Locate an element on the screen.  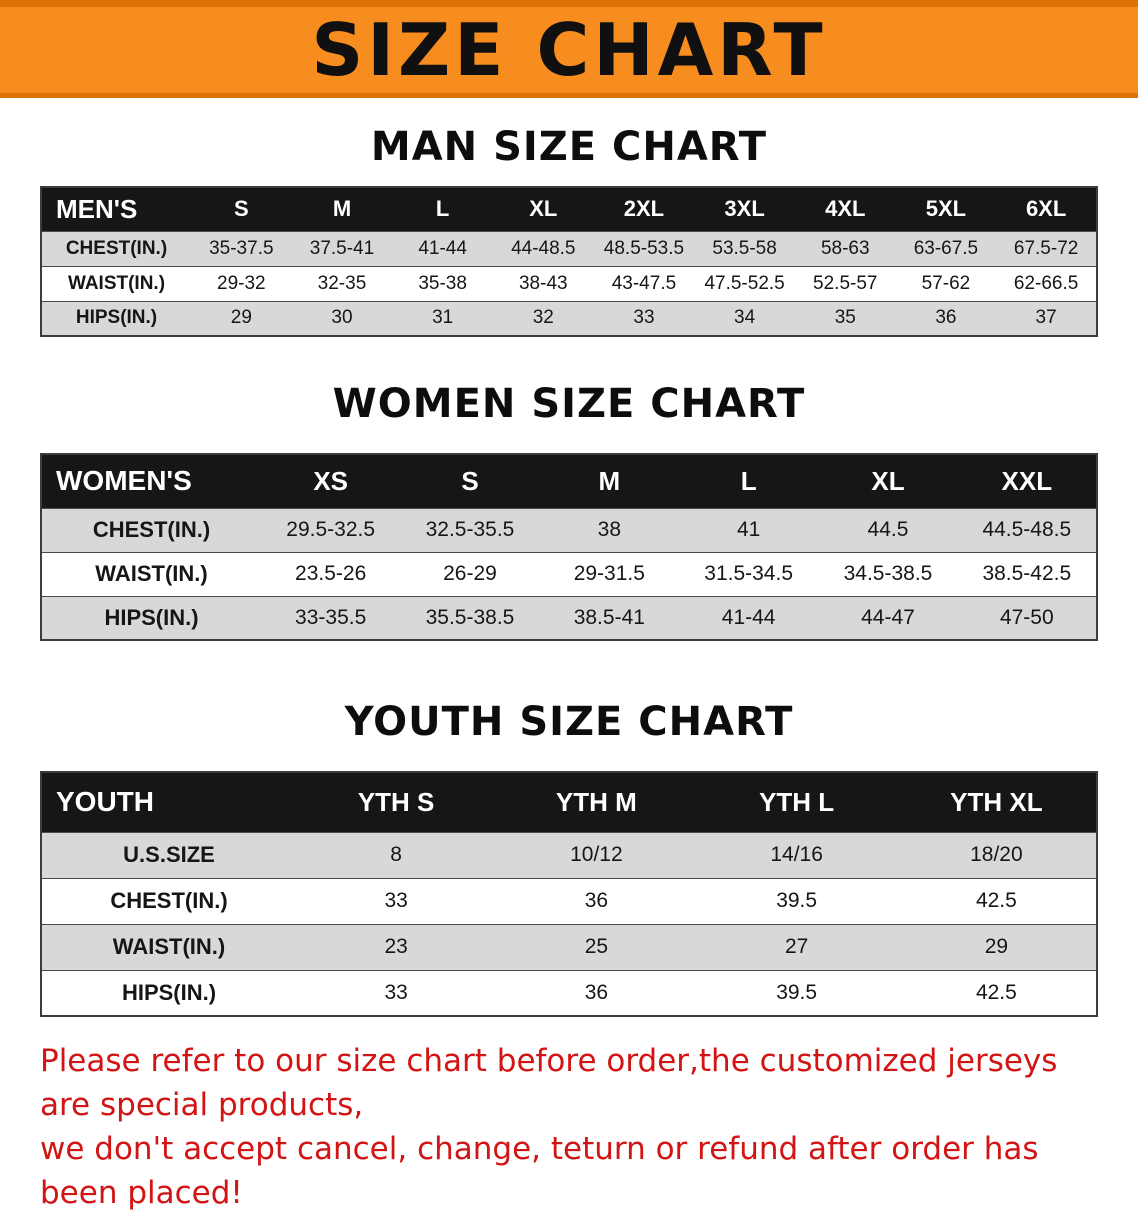
size-column-header: 2XL is located at coordinates (644, 209).